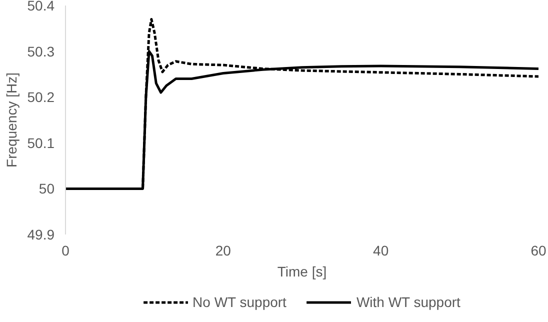 This screenshot has height=322, width=548. What do you see at coordinates (41, 7) in the screenshot?
I see `y-tick-label: 50.4` at bounding box center [41, 7].